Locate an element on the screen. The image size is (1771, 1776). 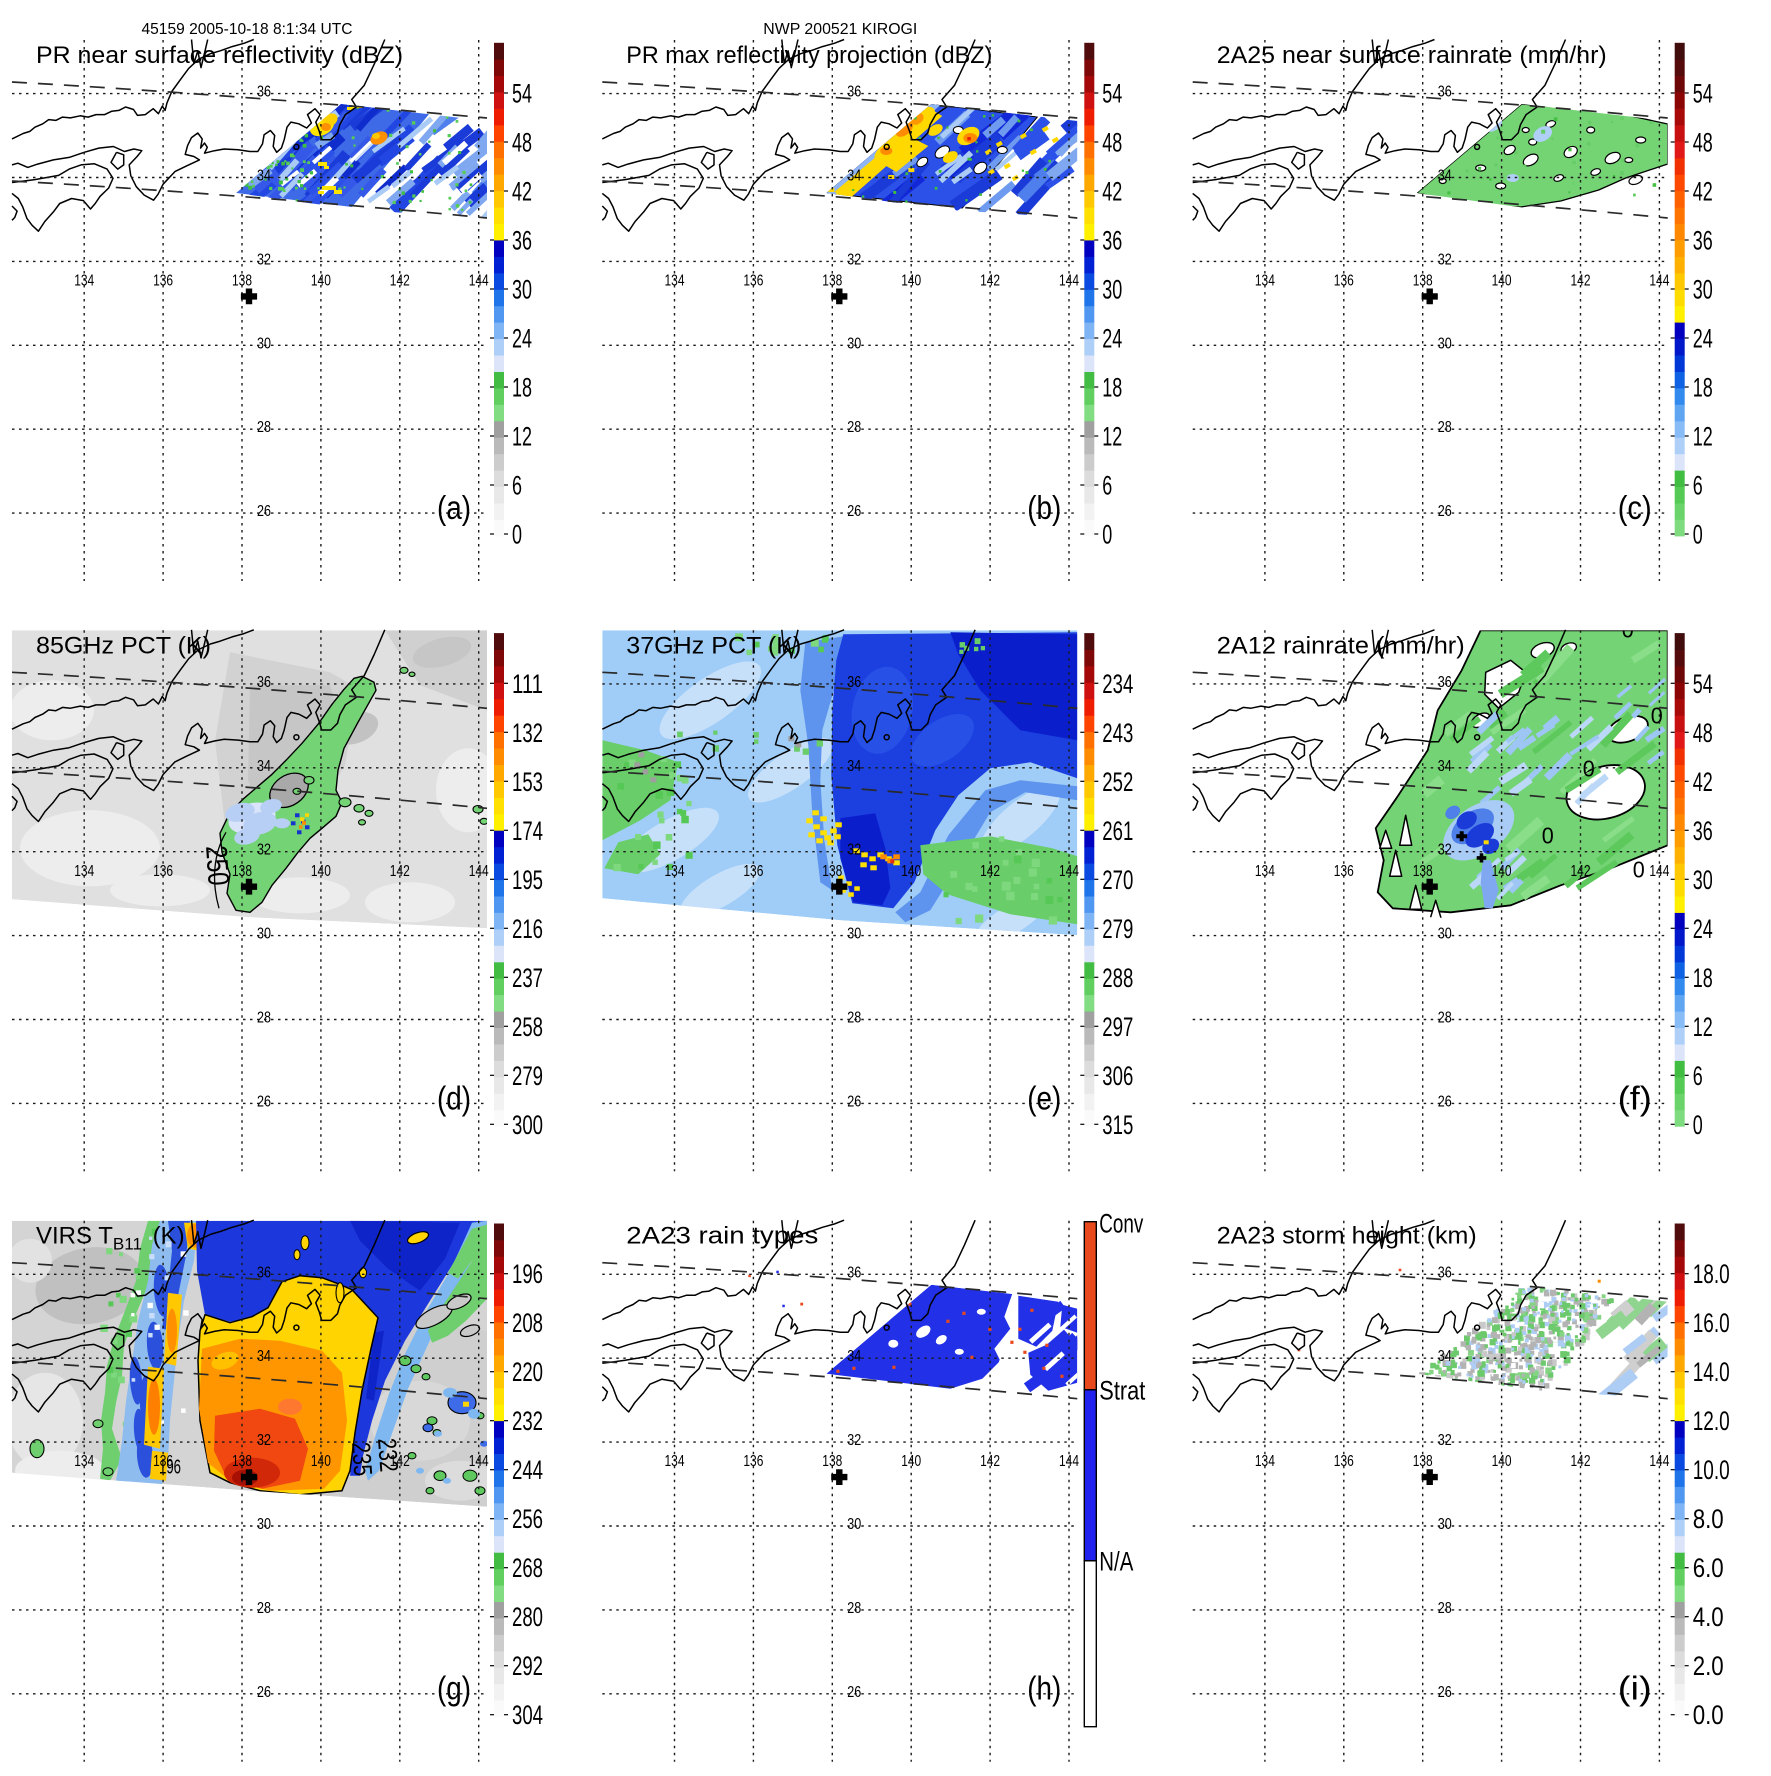
svg-text: 174 is located at coordinates (527, 831).